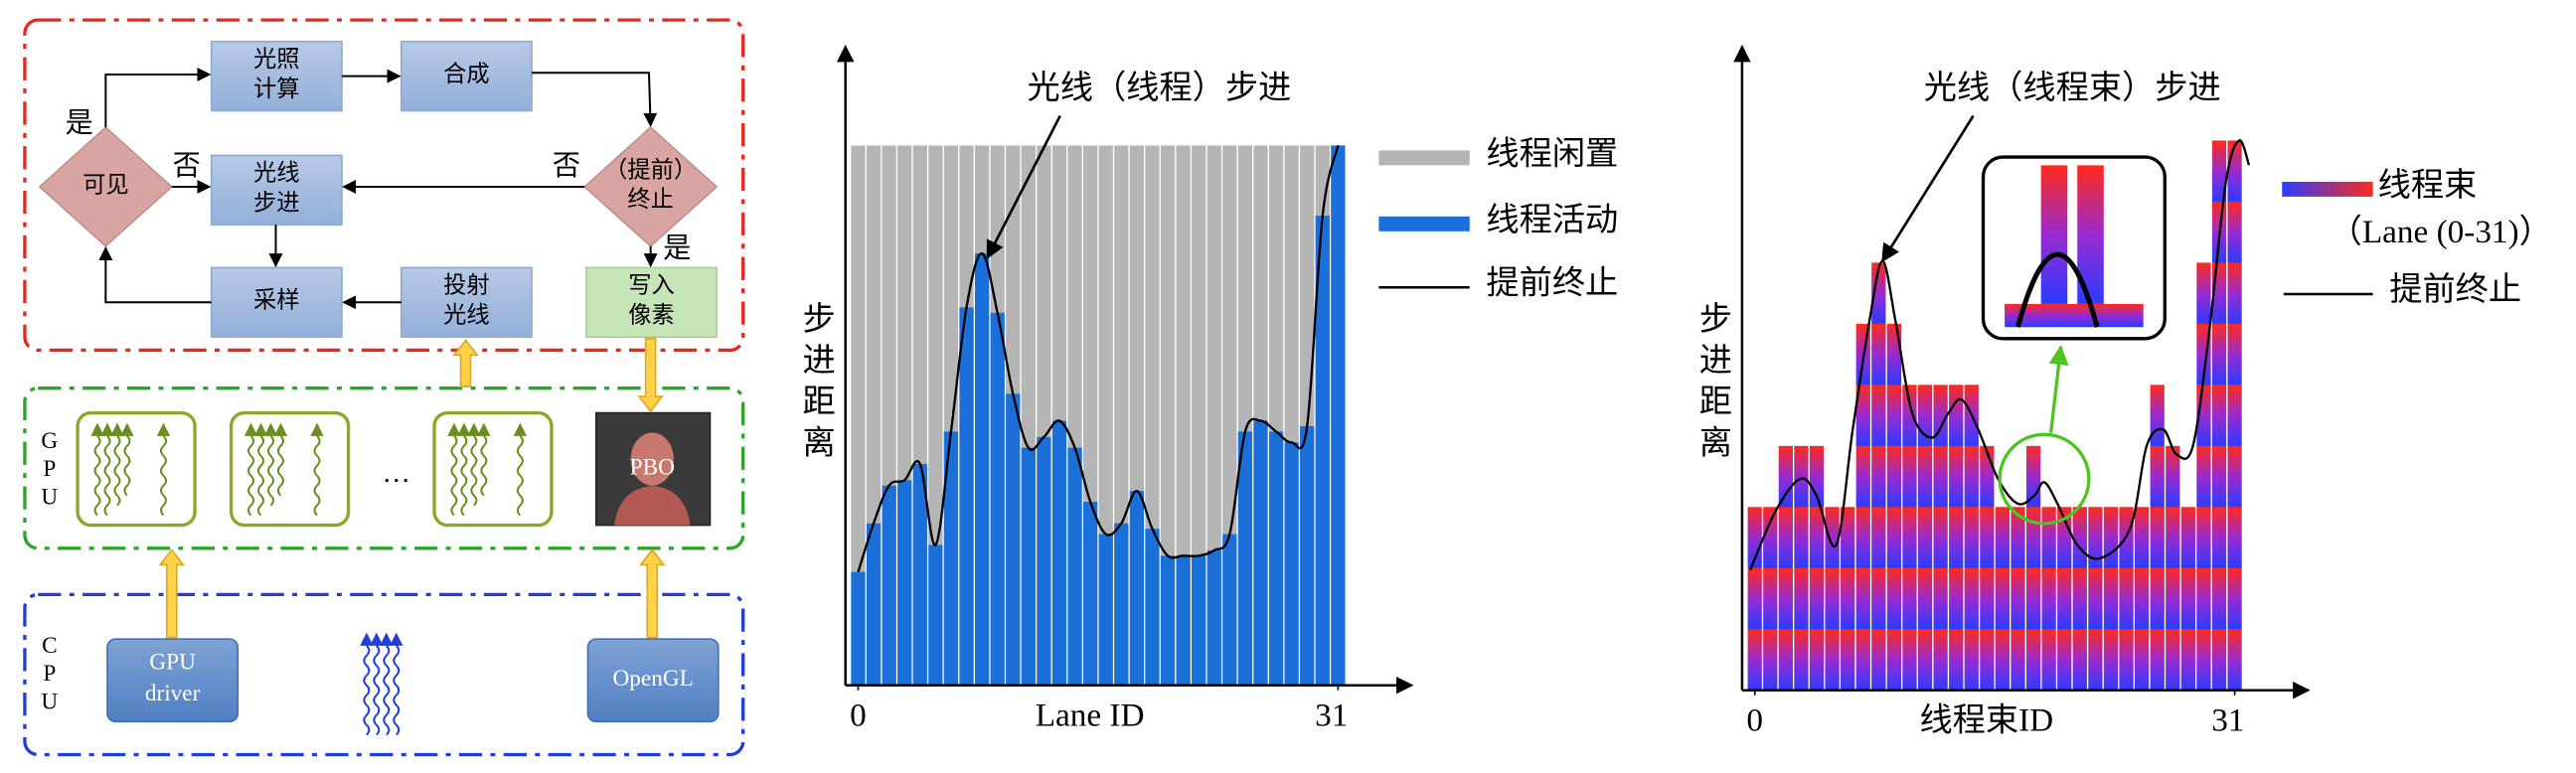 Image resolution: width=2576 pixels, height=773 pixels. Describe the element at coordinates (106, 186) in the screenshot. I see `decision-diamond` at that location.